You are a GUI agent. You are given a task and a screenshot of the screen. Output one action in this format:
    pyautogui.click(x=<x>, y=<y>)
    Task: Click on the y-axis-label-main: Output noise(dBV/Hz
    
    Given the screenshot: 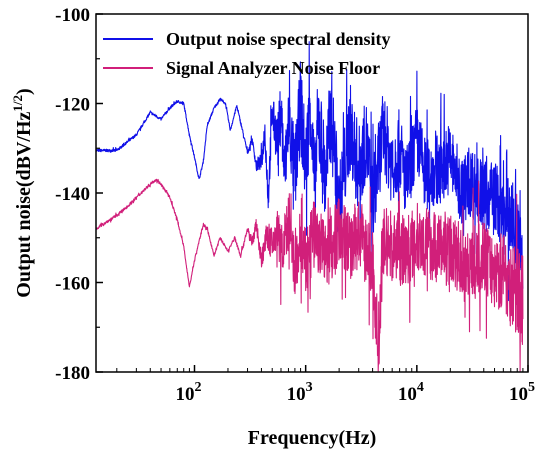 What is the action you would take?
    pyautogui.click(x=24, y=204)
    